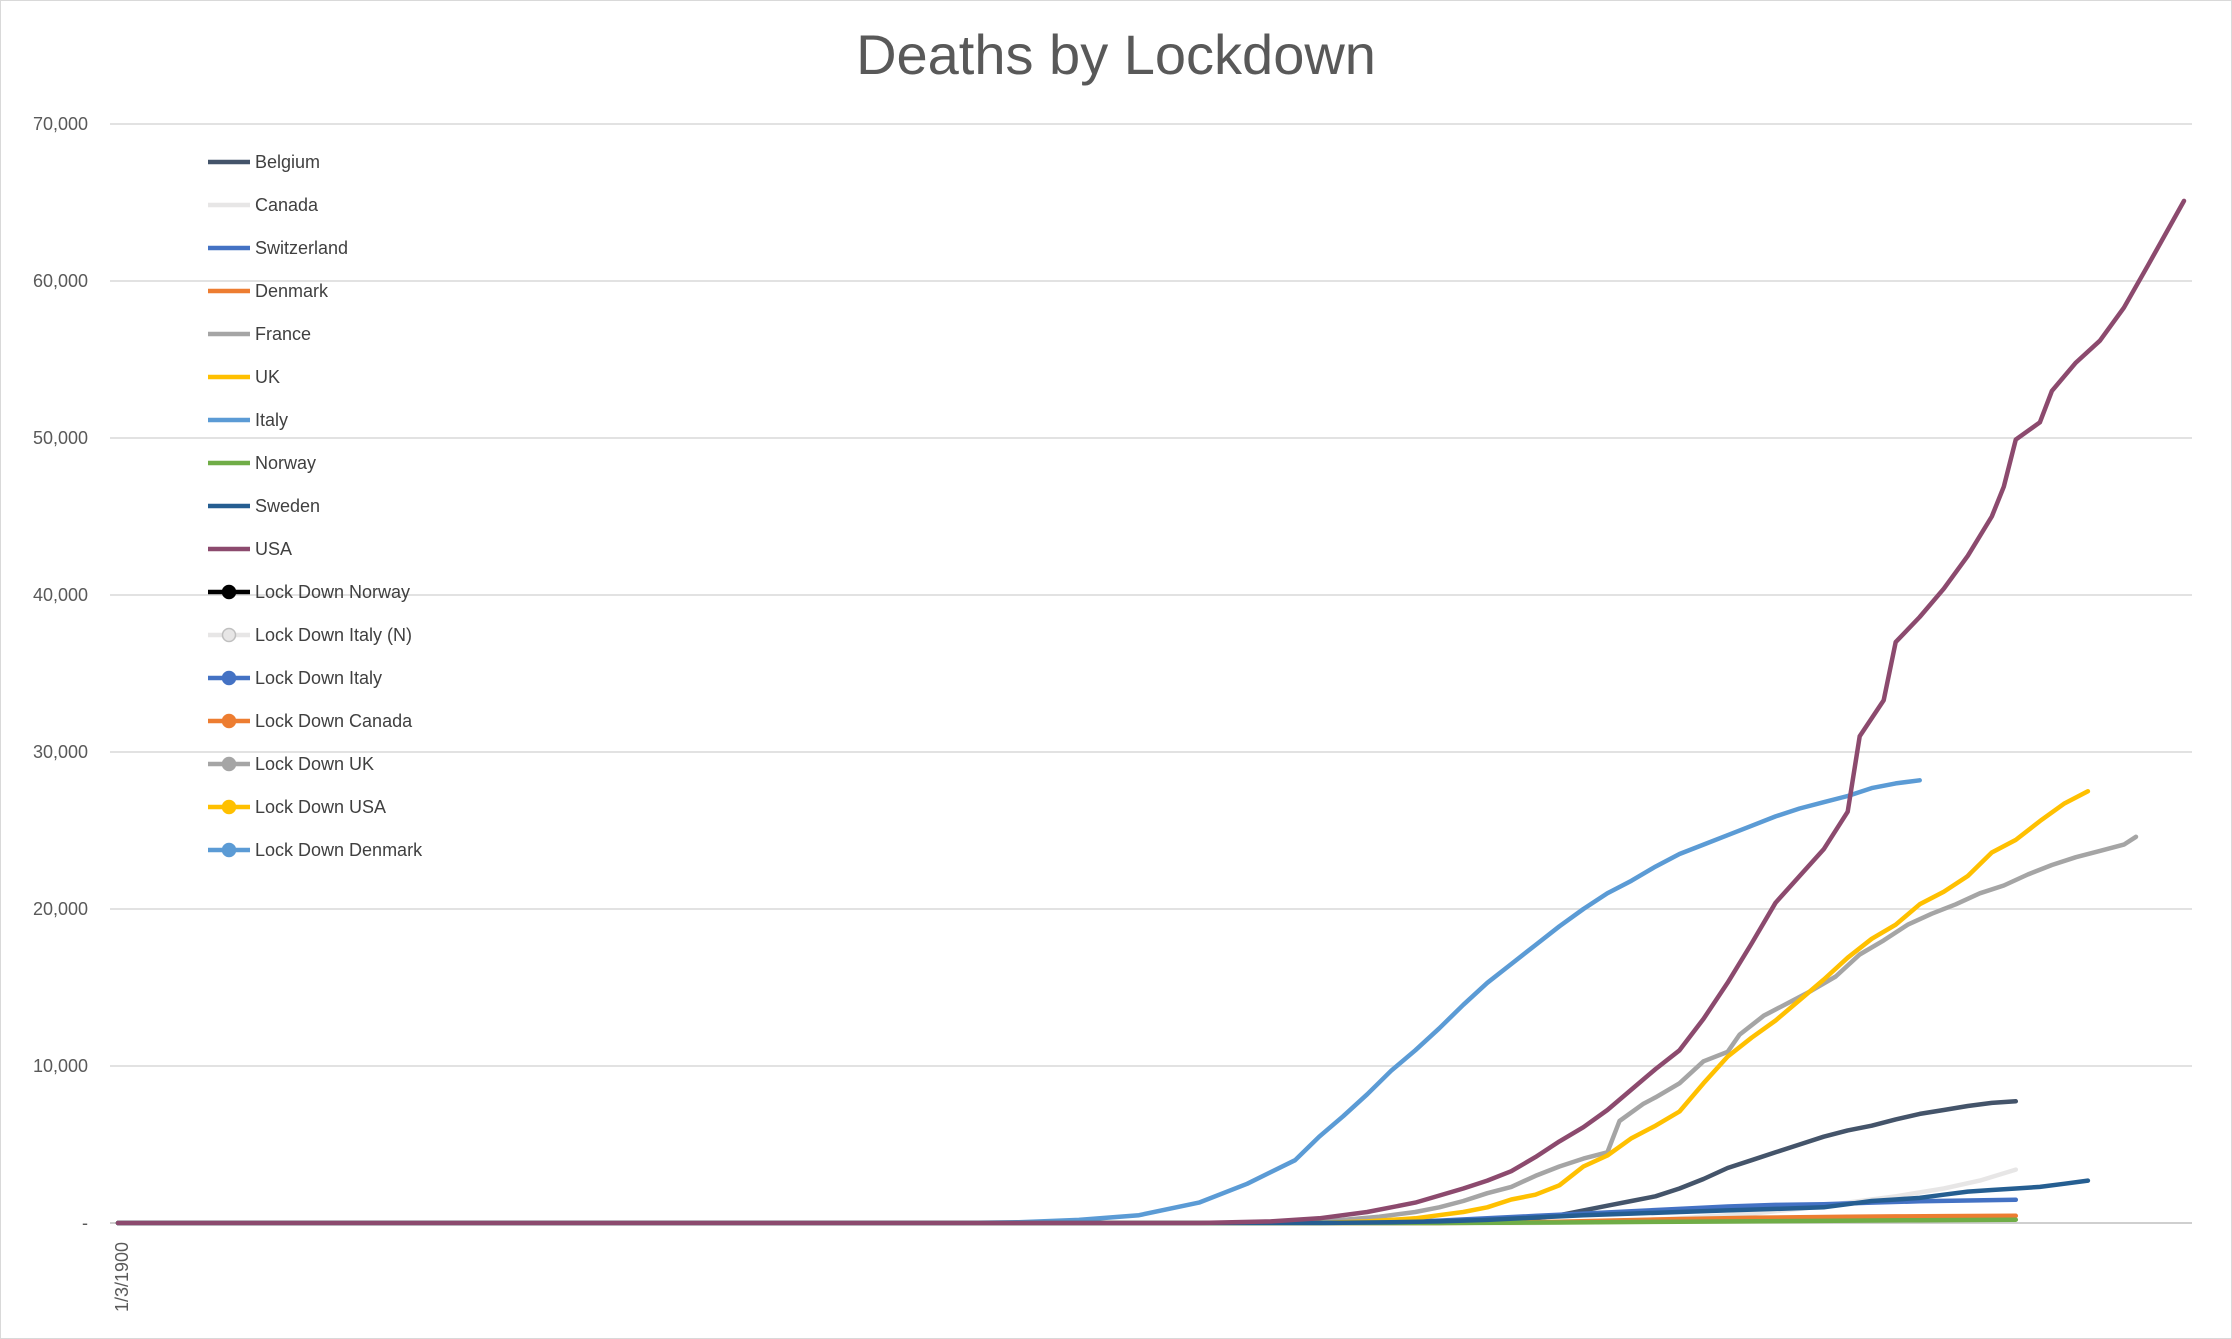 This screenshot has height=1339, width=2232. Describe the element at coordinates (60, 595) in the screenshot. I see `y-tick-label: 40,000` at that location.